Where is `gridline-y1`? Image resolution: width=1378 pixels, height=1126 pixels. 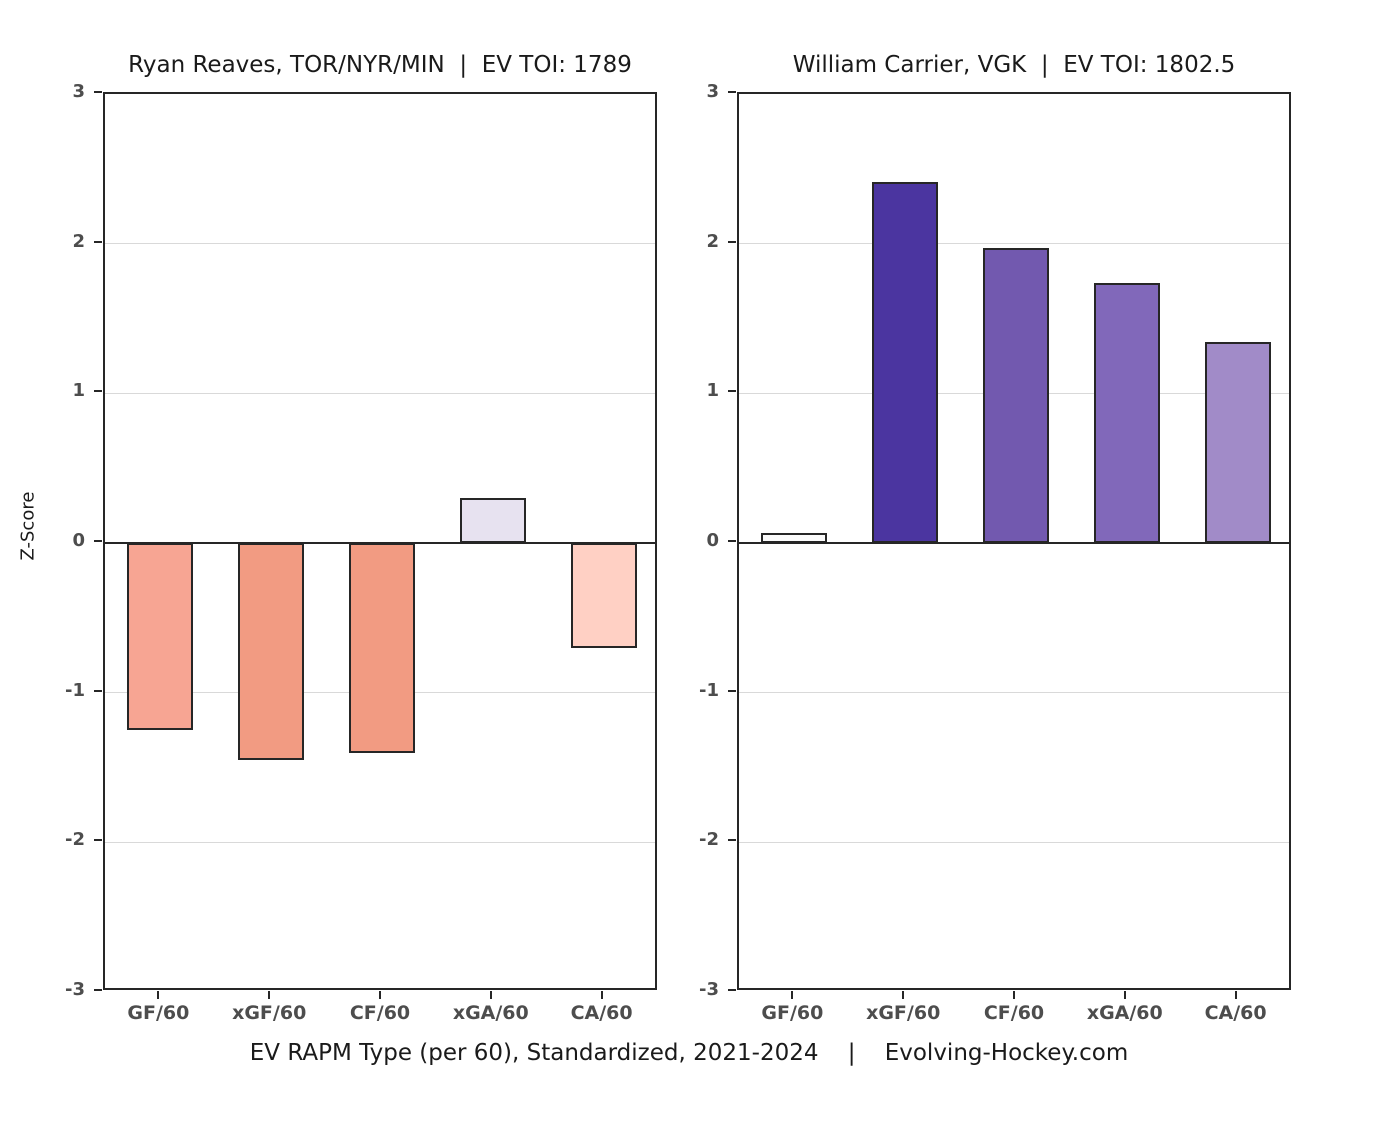 gridline-y1 is located at coordinates (380, 393).